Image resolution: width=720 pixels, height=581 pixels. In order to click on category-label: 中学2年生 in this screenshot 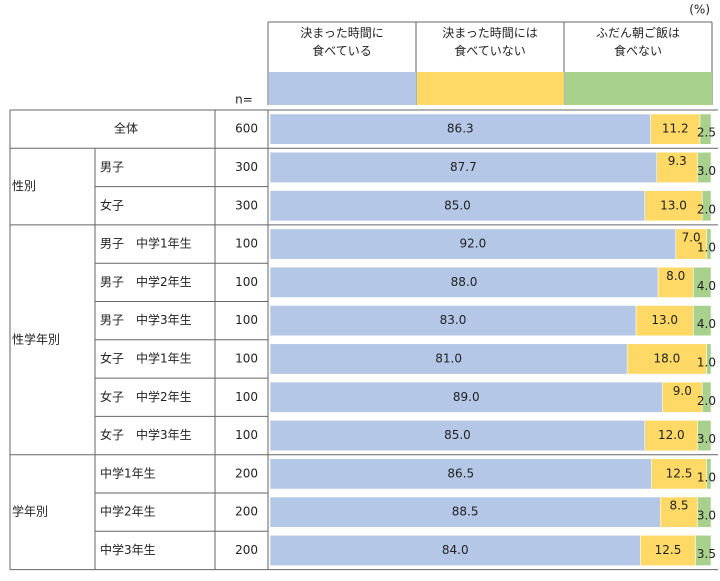, I will do `click(128, 511)`.